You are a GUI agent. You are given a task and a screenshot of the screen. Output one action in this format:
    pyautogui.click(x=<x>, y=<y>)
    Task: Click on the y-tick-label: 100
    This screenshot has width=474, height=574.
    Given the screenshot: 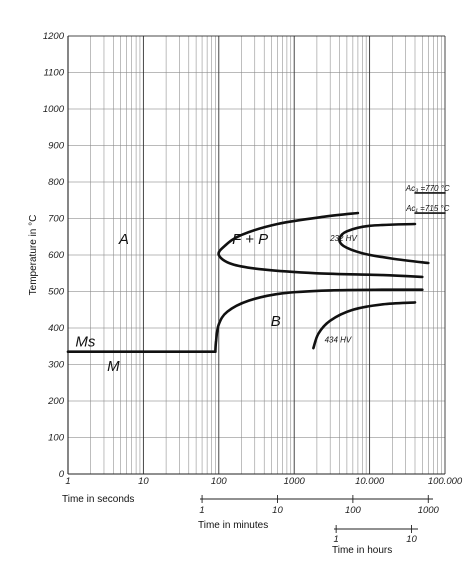 What is the action you would take?
    pyautogui.click(x=56, y=438)
    